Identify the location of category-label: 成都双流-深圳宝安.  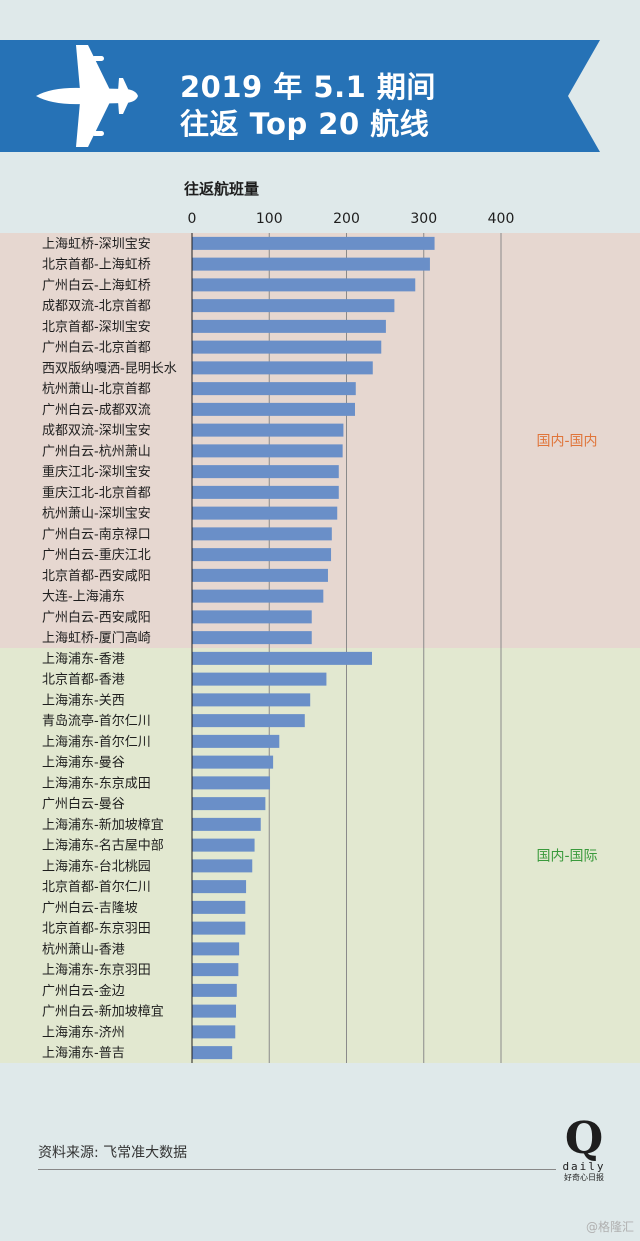
(96, 431).